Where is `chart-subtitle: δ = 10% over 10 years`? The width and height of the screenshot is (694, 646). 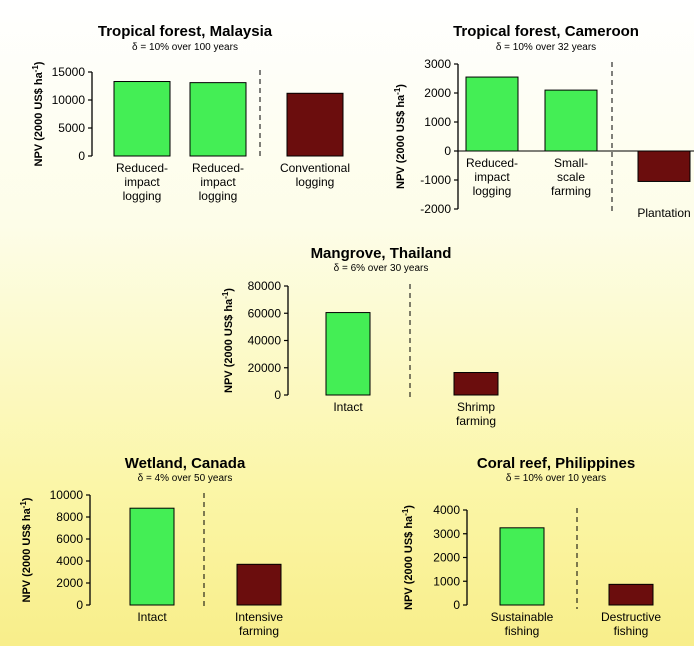 chart-subtitle: δ = 10% over 10 years is located at coordinates (556, 478).